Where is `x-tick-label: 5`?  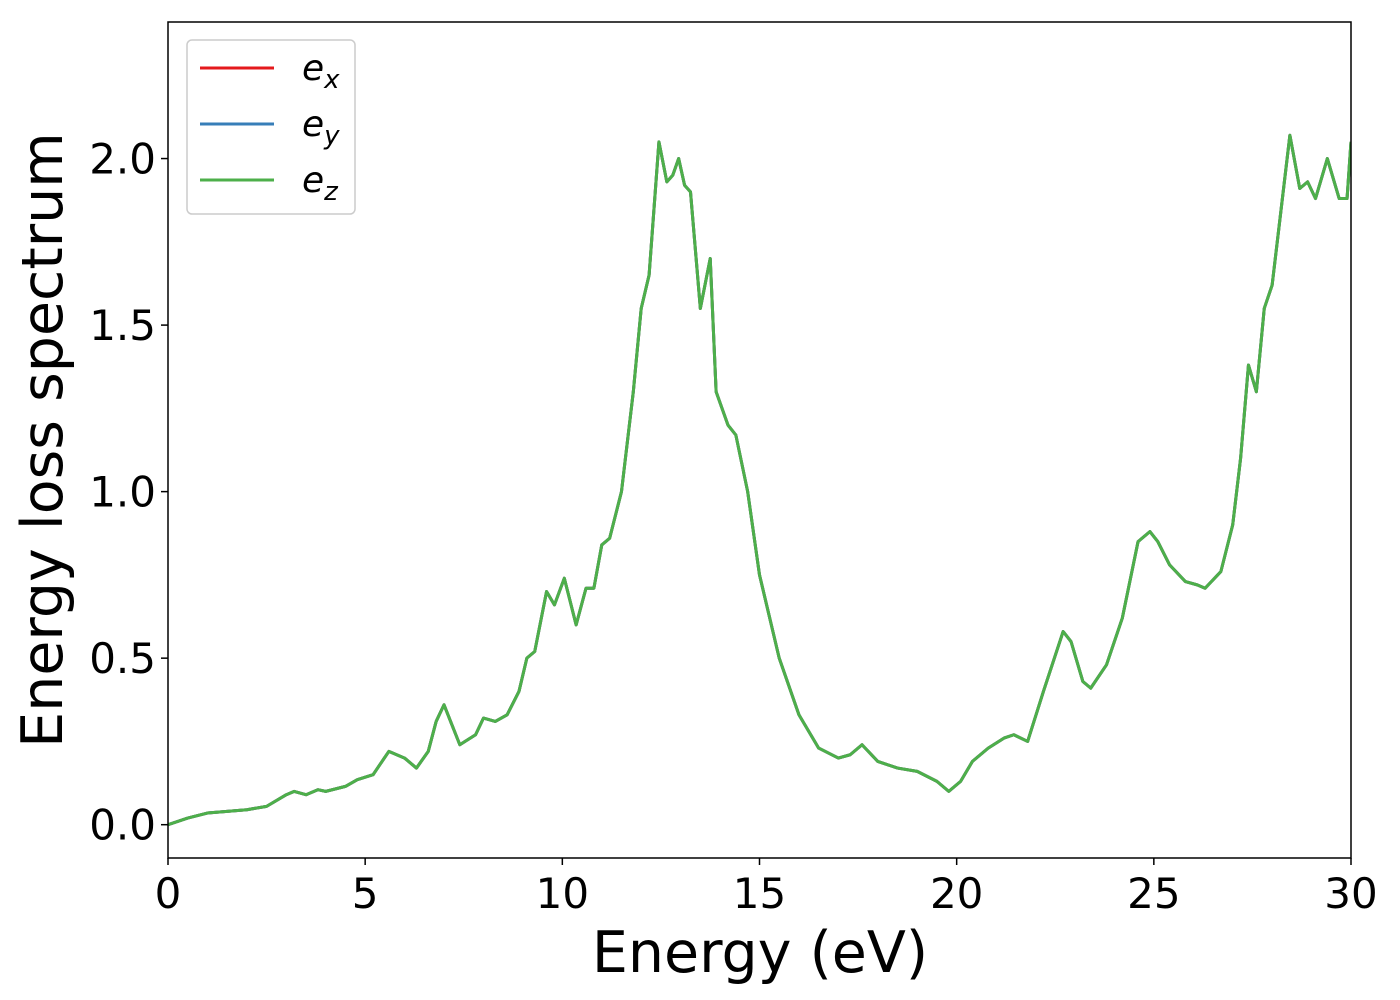
x-tick-label: 5 is located at coordinates (365, 893).